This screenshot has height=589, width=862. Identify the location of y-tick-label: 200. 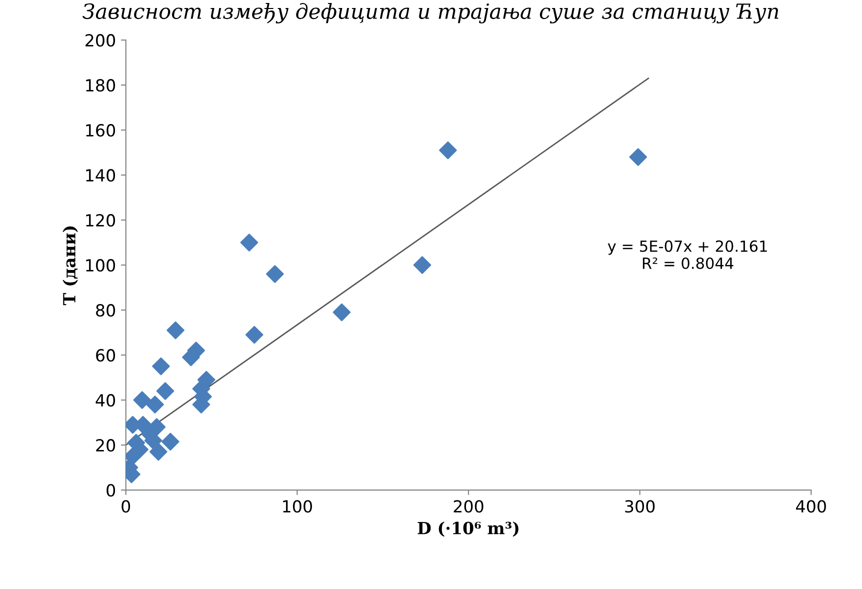
(101, 40).